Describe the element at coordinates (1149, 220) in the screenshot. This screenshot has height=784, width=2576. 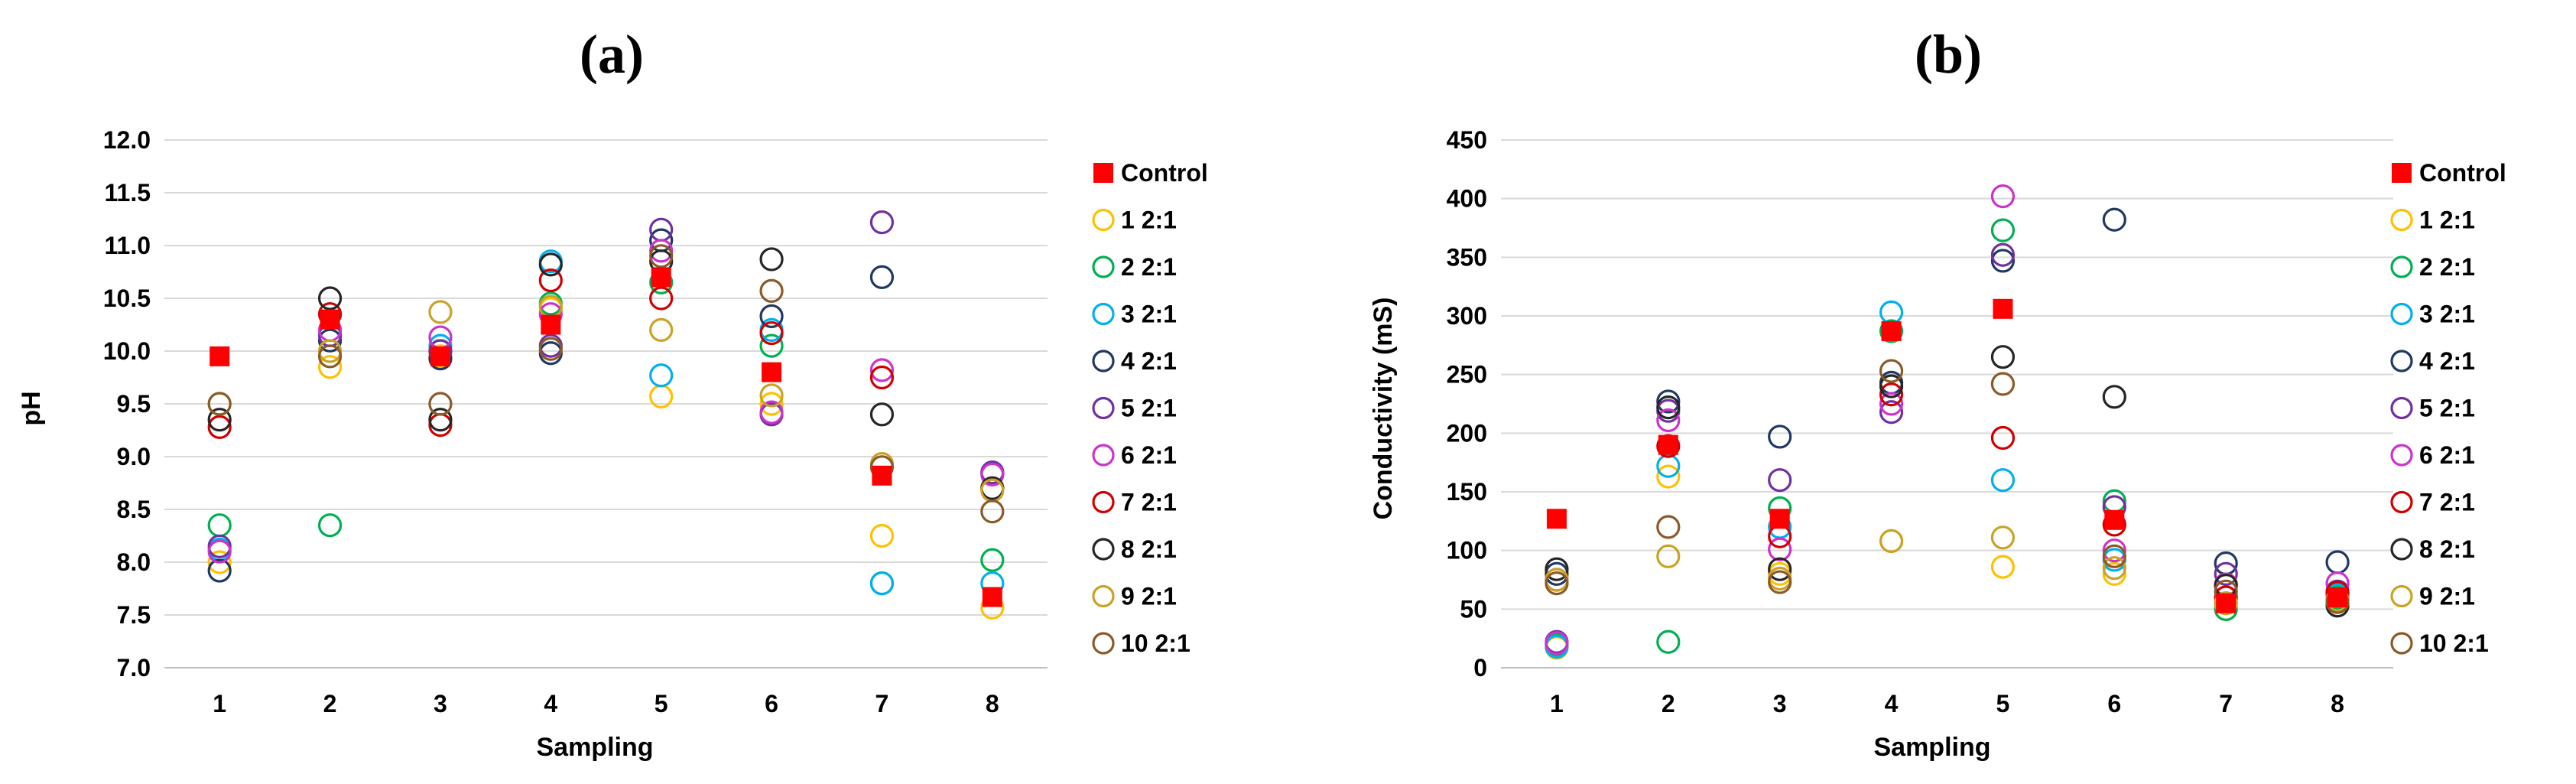
I see `legend-label: 1 2:1` at that location.